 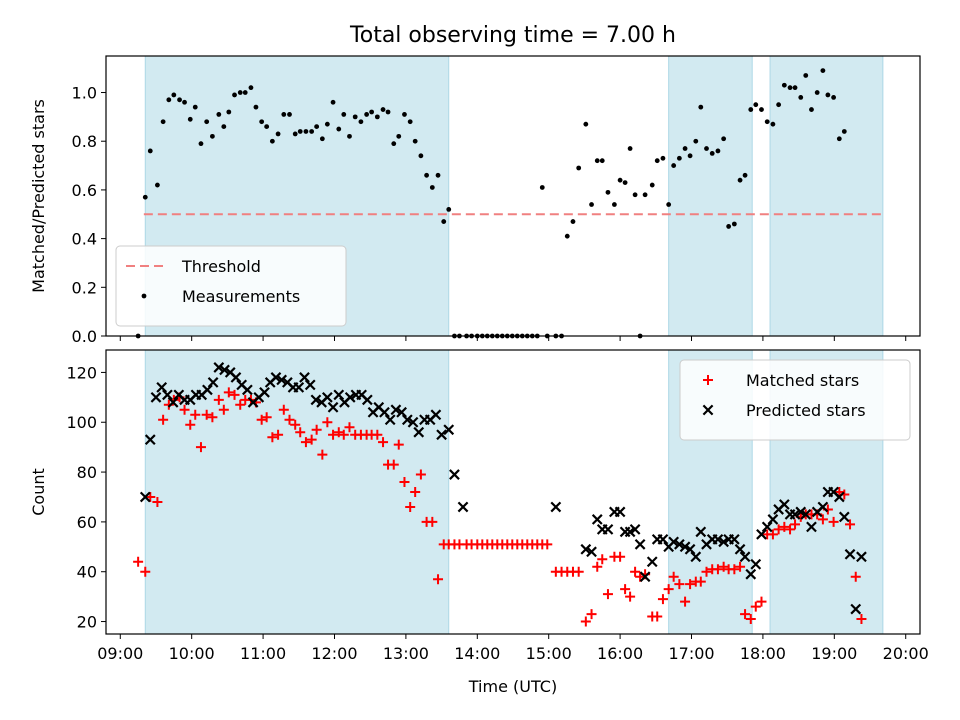 What do you see at coordinates (87, 572) in the screenshot?
I see `y-tick-label: 40` at bounding box center [87, 572].